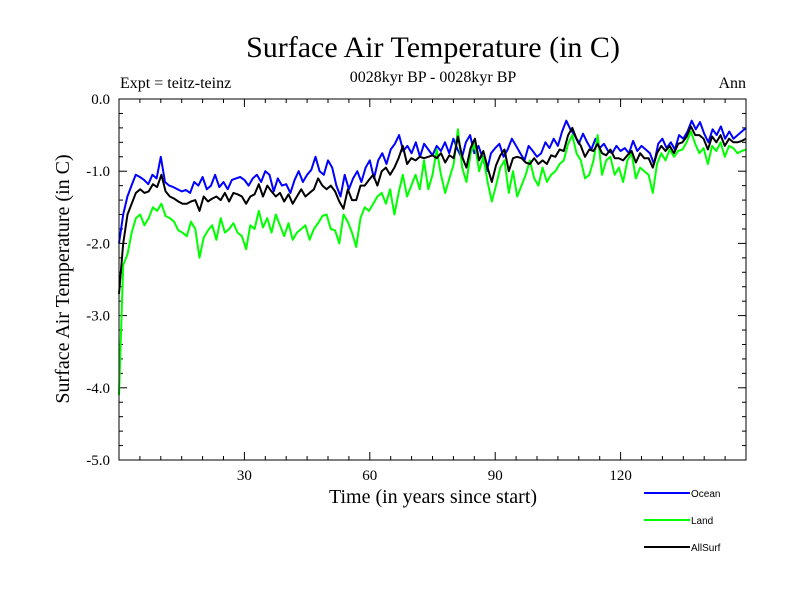  I want to click on legend-label-ocean: Ocean, so click(705, 494).